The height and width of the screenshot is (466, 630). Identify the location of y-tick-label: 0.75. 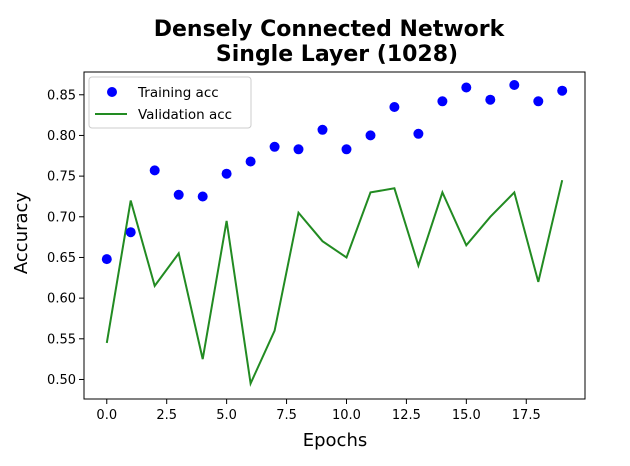
(61, 177).